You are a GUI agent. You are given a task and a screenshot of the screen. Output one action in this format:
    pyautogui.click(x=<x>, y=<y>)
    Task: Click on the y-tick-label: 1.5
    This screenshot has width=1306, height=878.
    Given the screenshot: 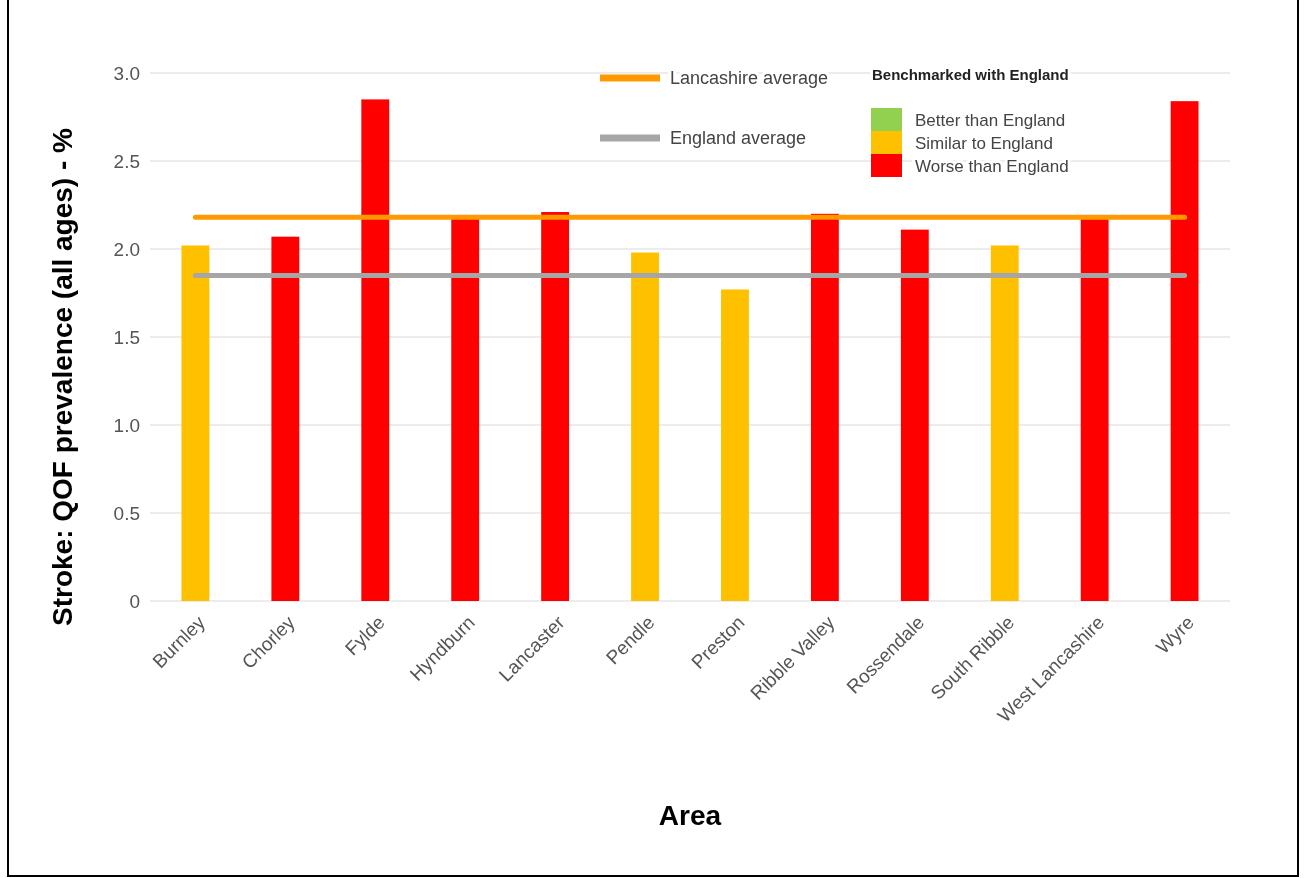 What is the action you would take?
    pyautogui.click(x=126, y=337)
    